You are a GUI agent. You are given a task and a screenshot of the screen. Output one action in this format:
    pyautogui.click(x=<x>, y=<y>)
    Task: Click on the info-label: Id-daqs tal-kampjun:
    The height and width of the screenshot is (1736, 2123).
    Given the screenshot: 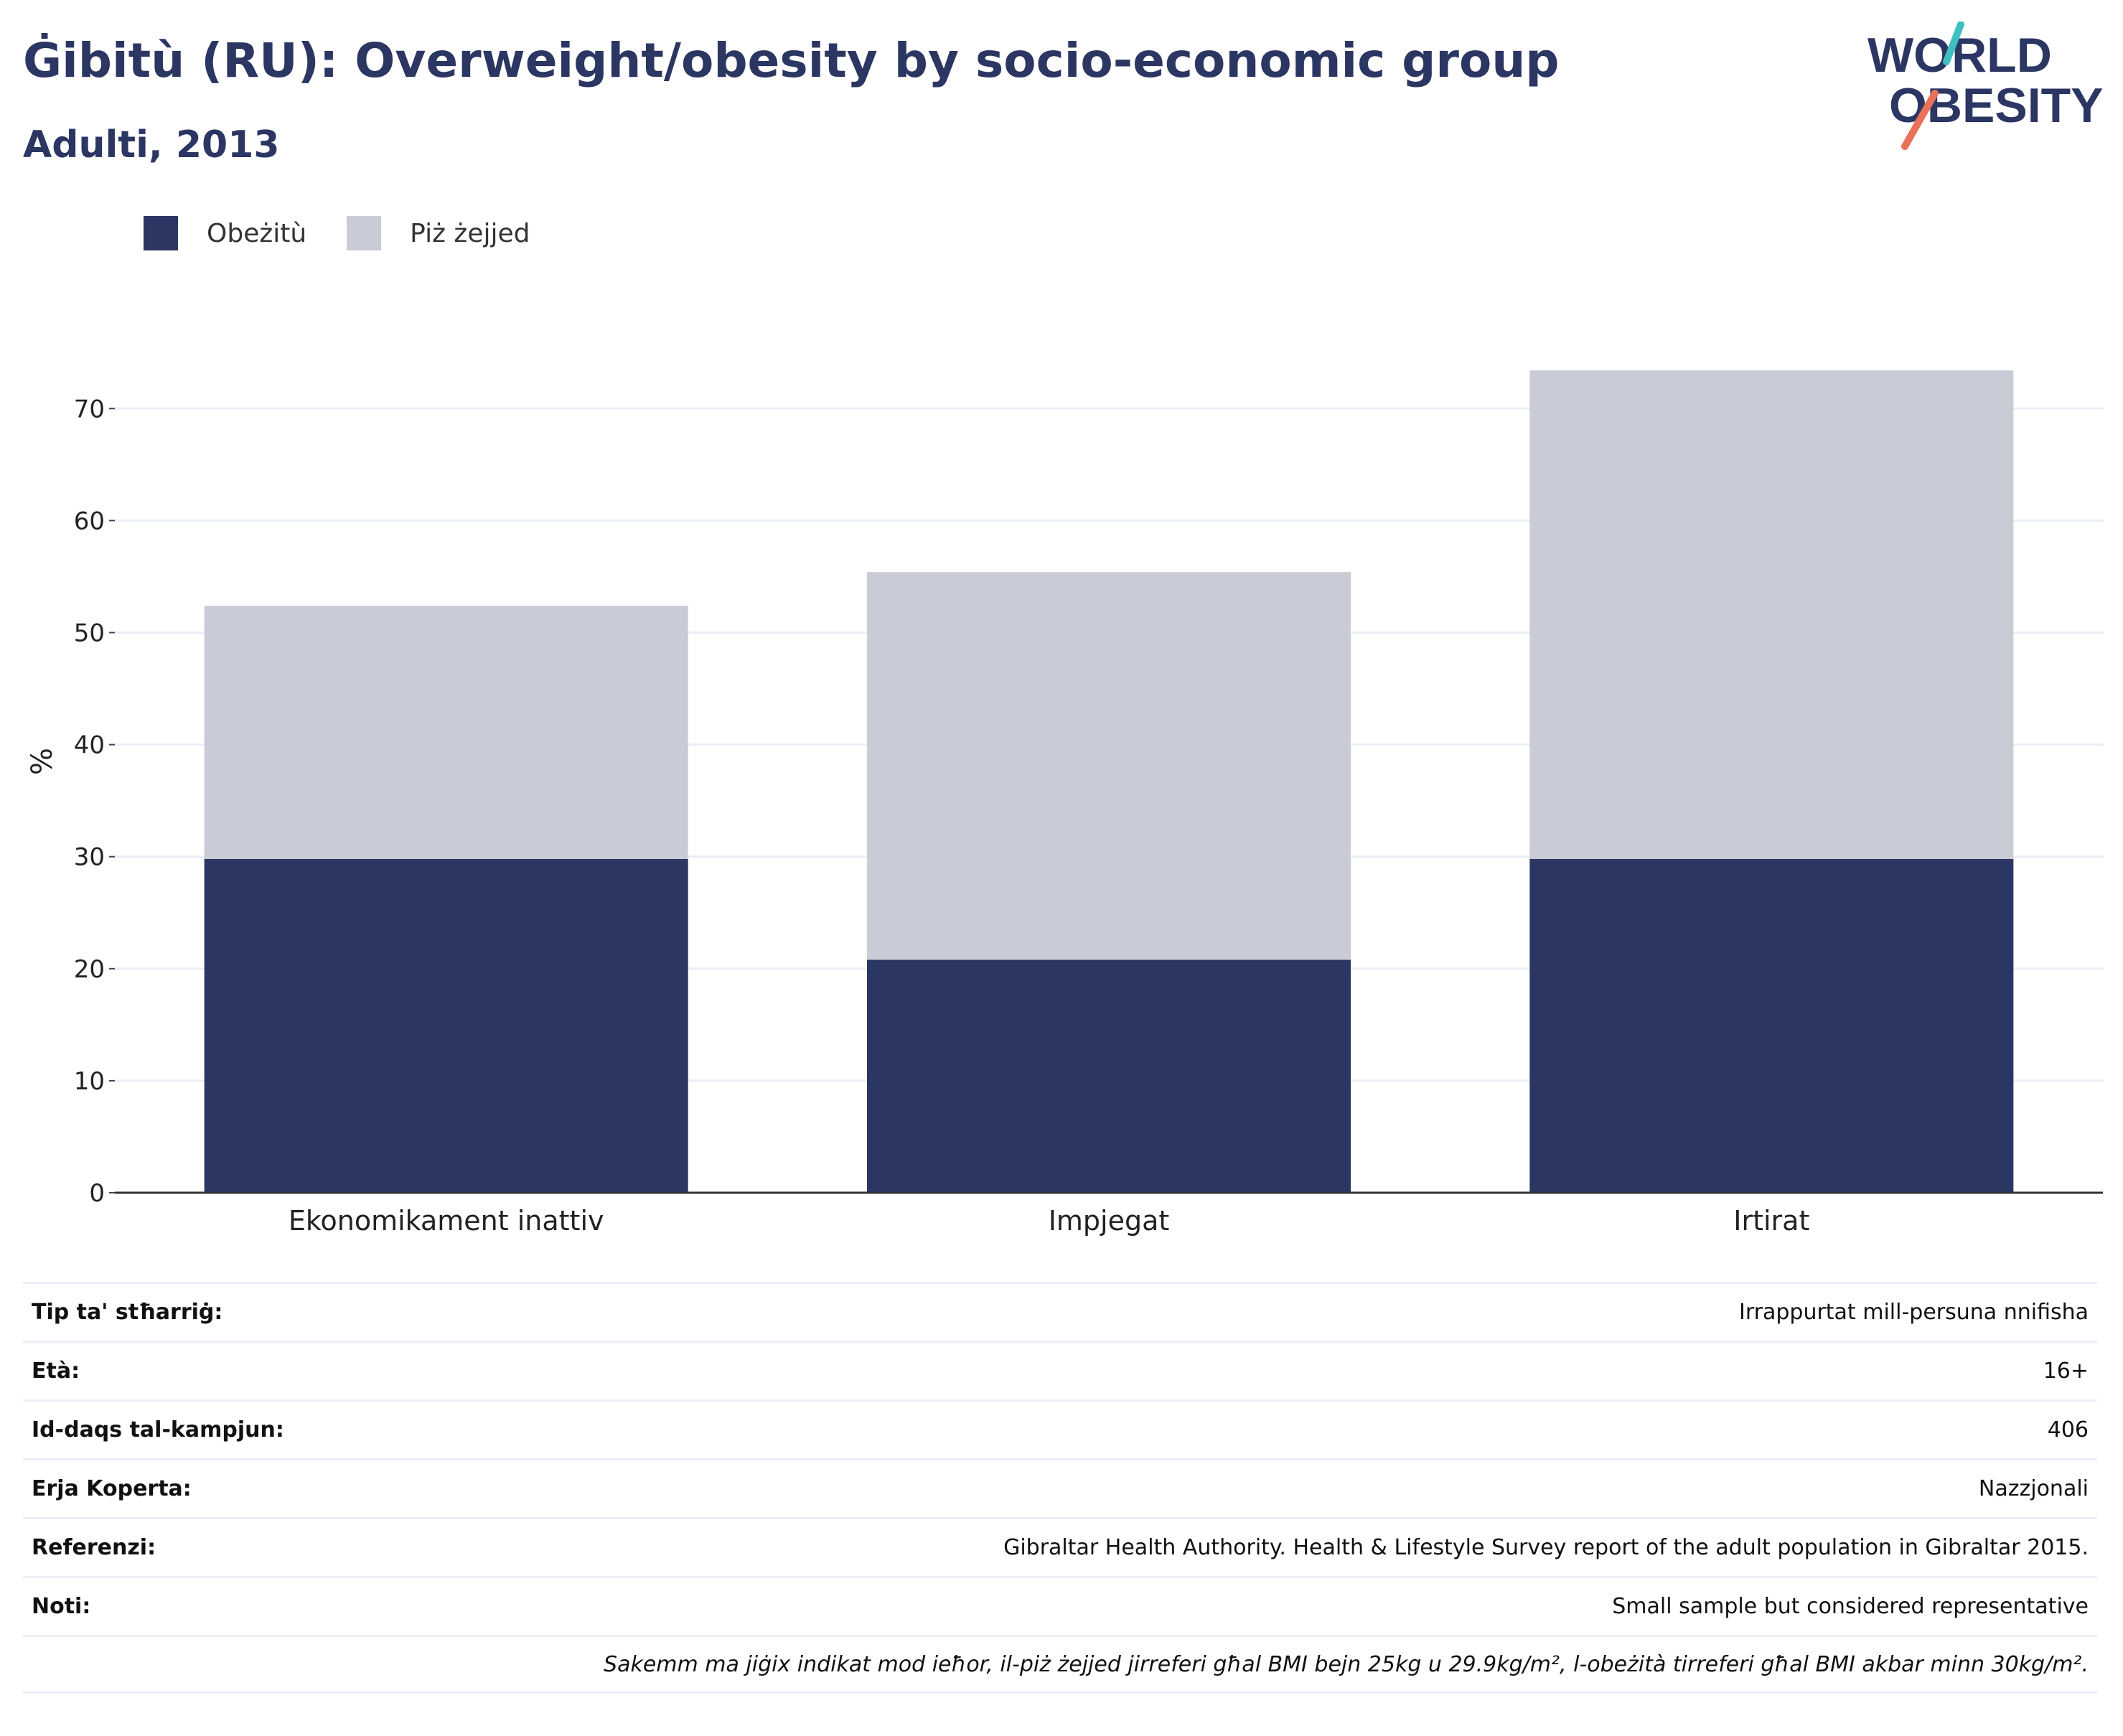 What is the action you would take?
    pyautogui.click(x=158, y=1429)
    